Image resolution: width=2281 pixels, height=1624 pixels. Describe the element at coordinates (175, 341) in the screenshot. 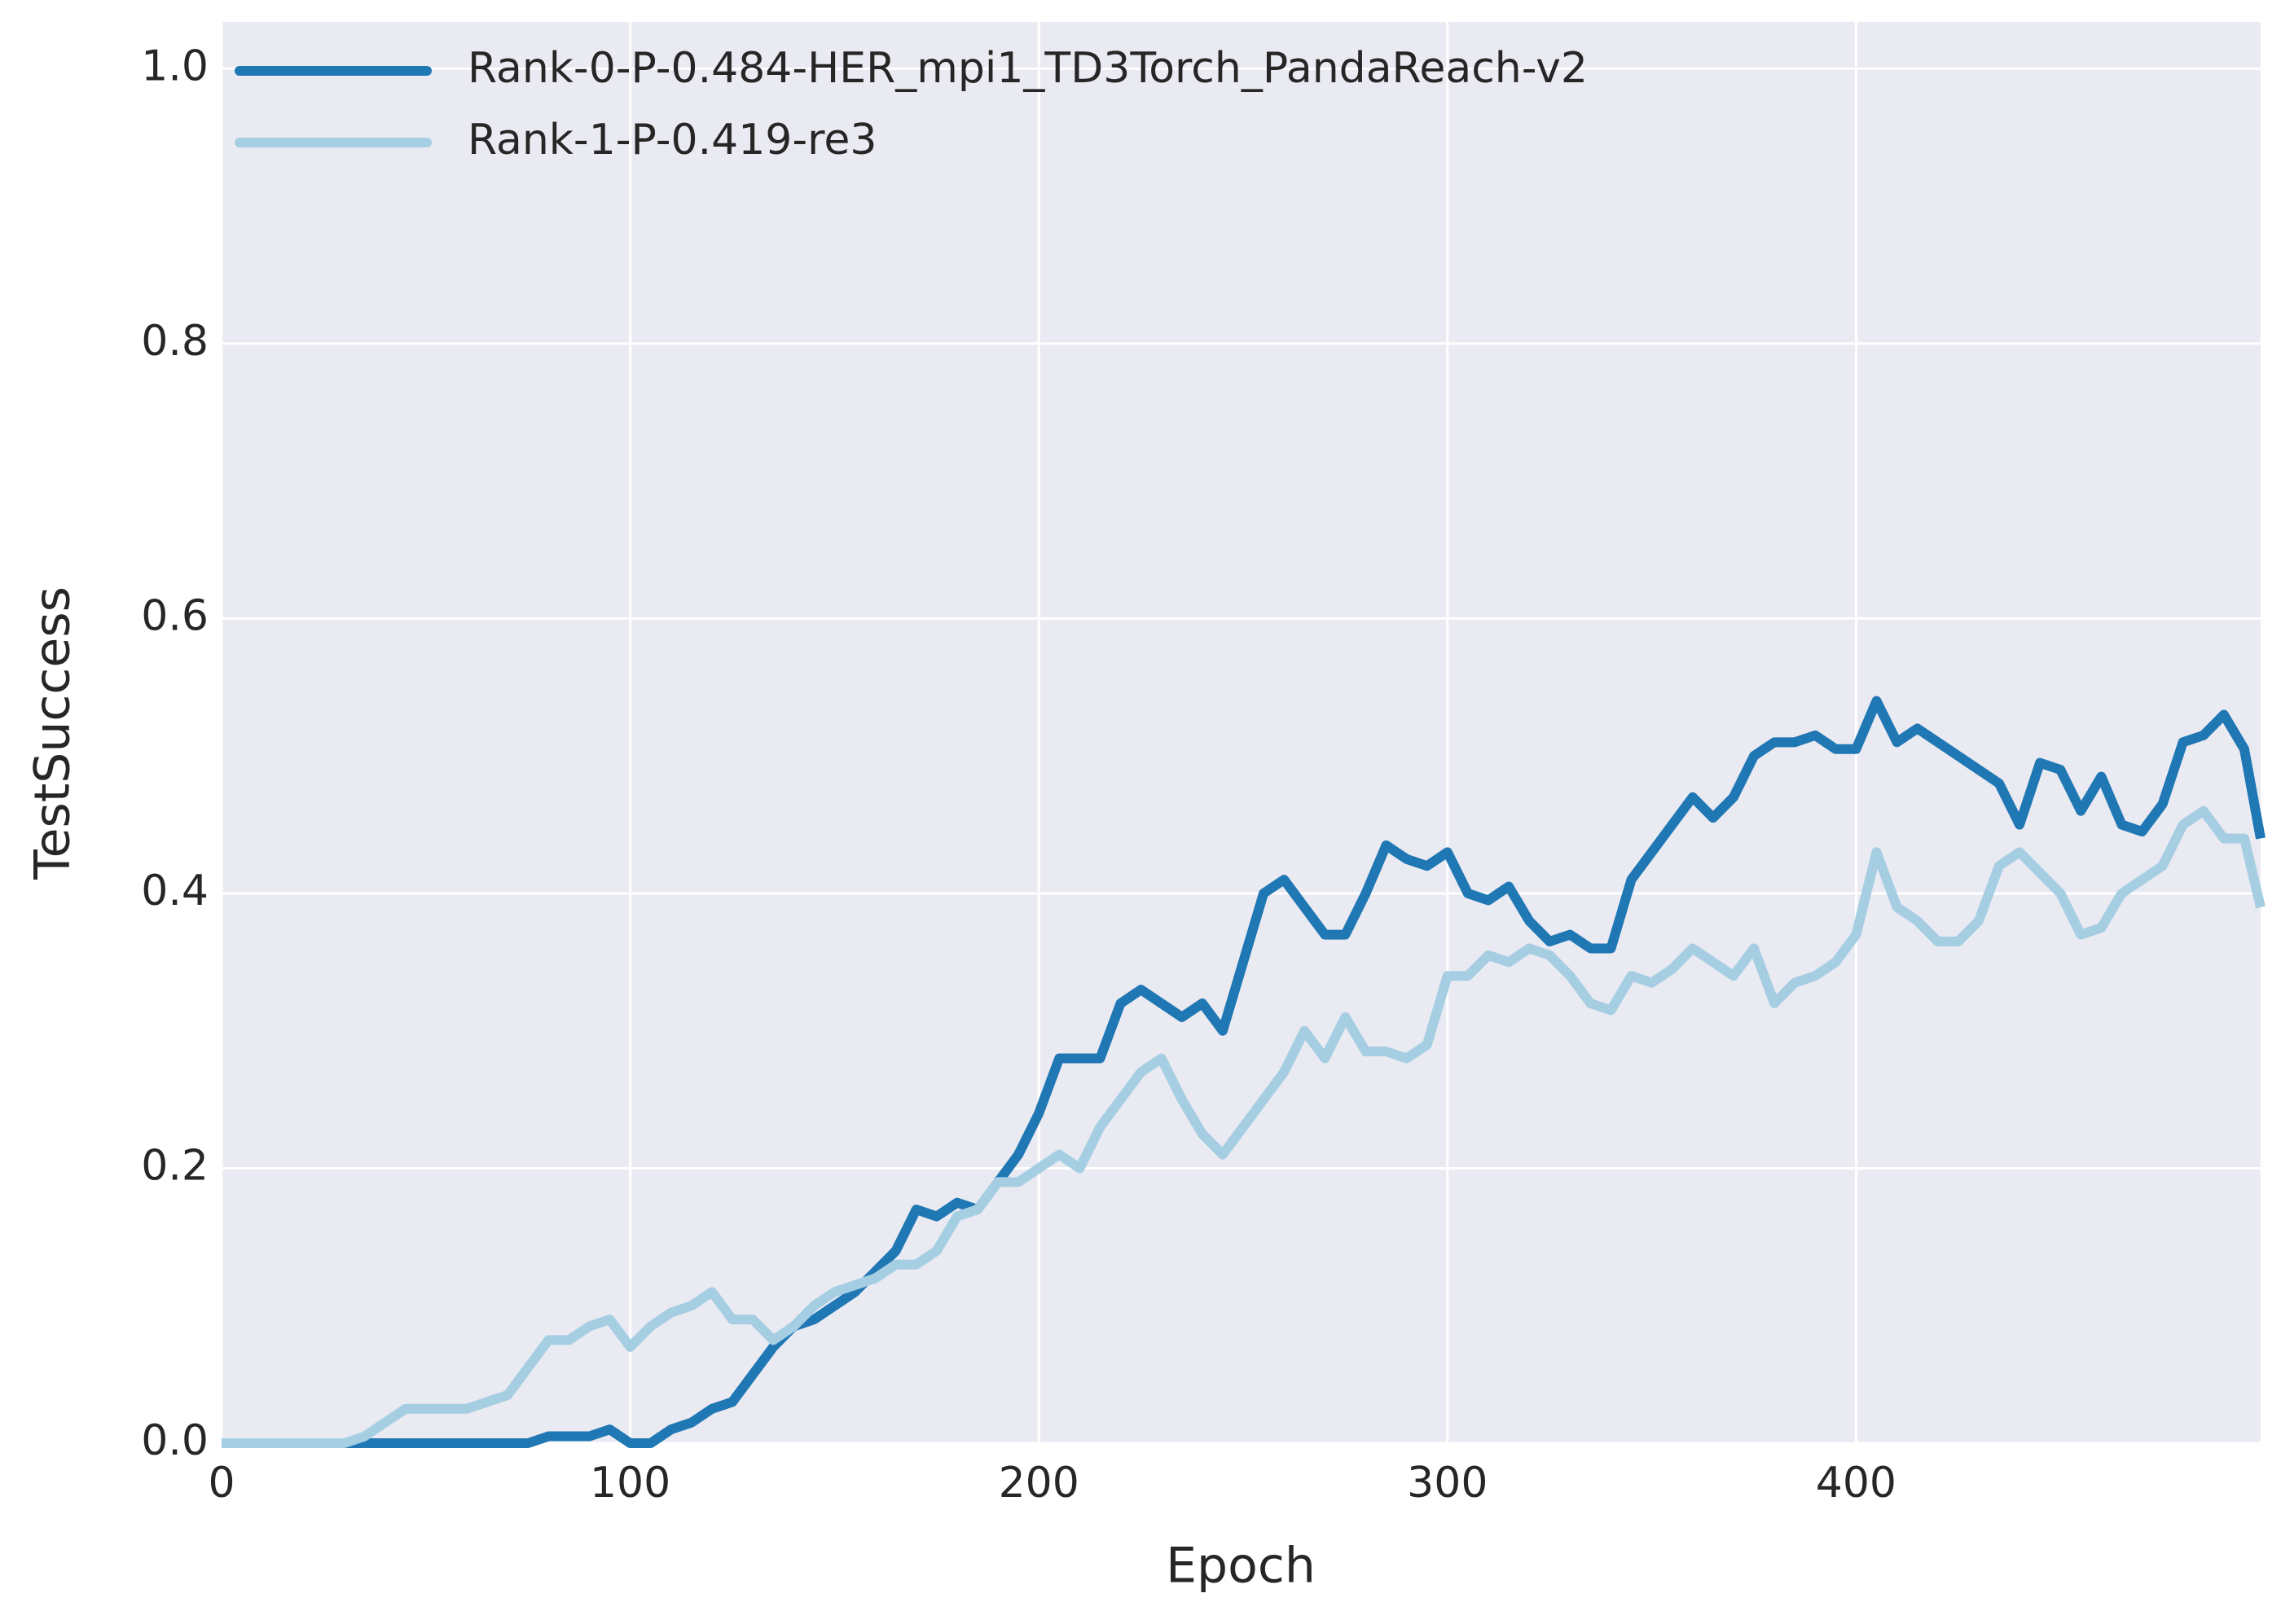

I see `y-tick-label: 0.8` at that location.